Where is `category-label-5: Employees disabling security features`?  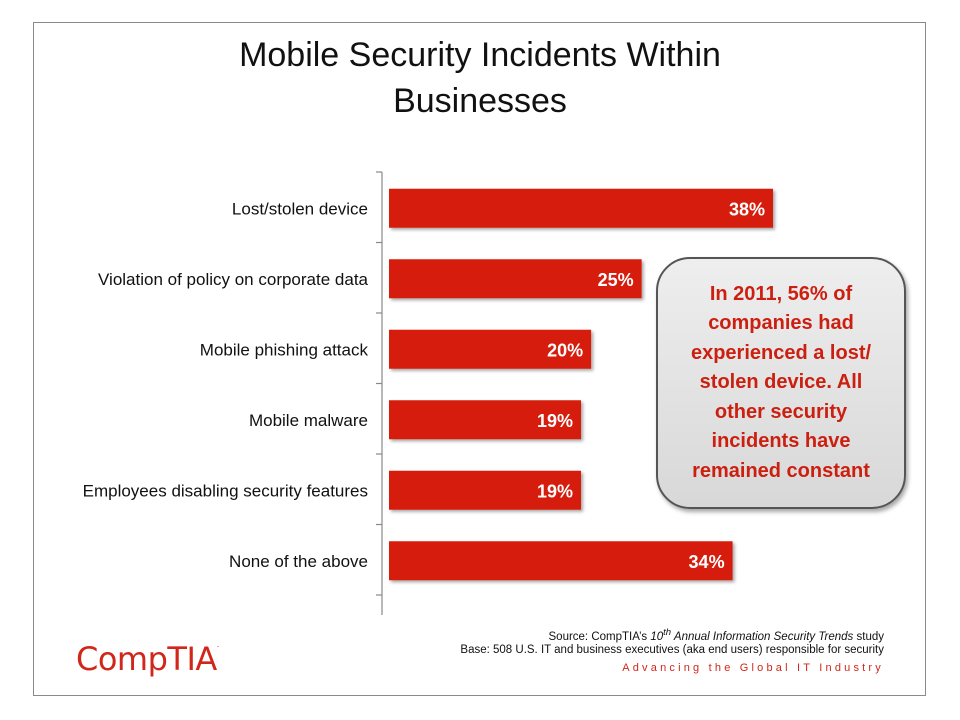 category-label-5: Employees disabling security features is located at coordinates (225, 490).